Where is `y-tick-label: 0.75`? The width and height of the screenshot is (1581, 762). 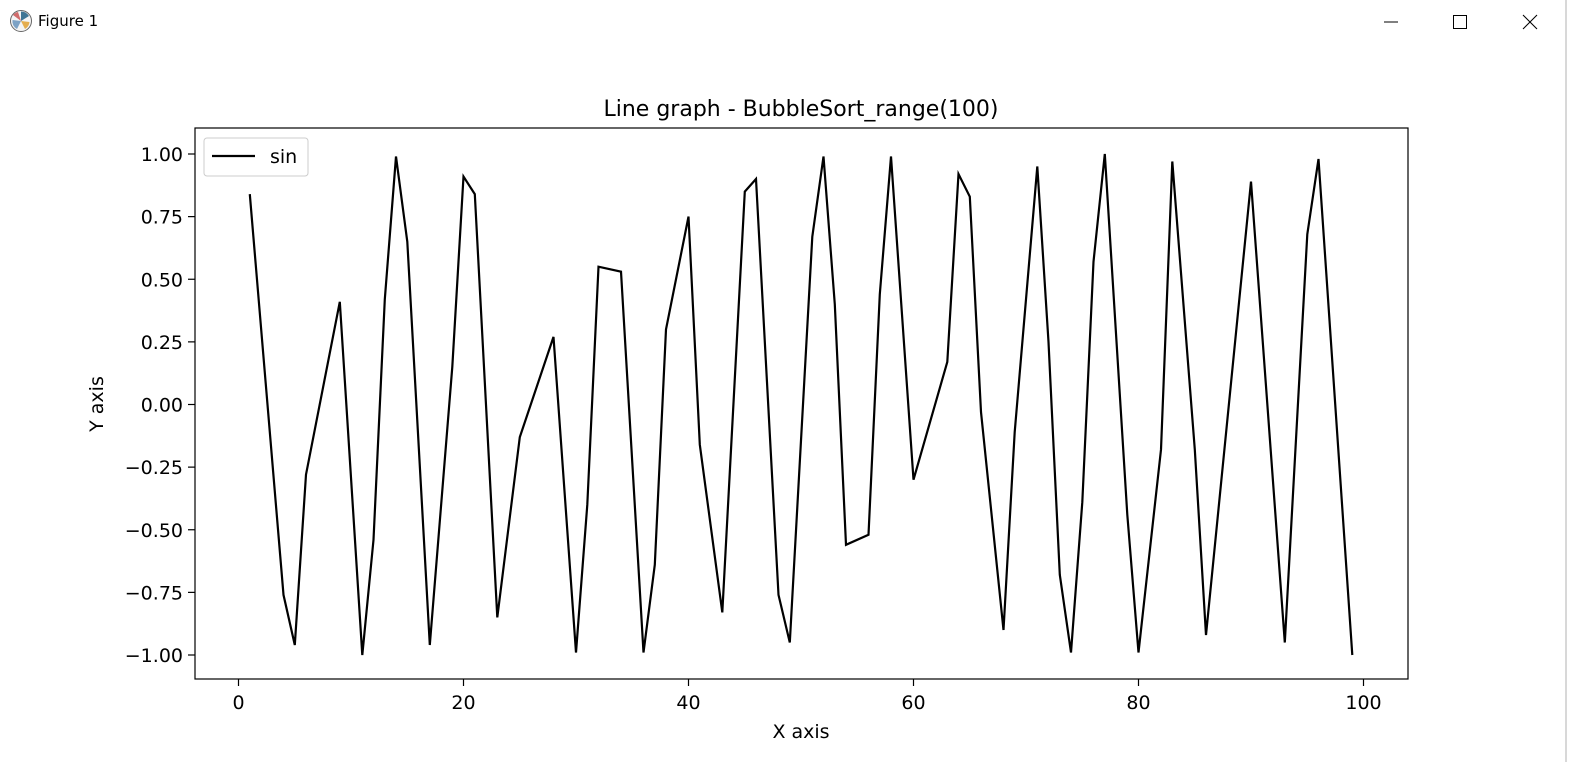
y-tick-label: 0.75 is located at coordinates (162, 218).